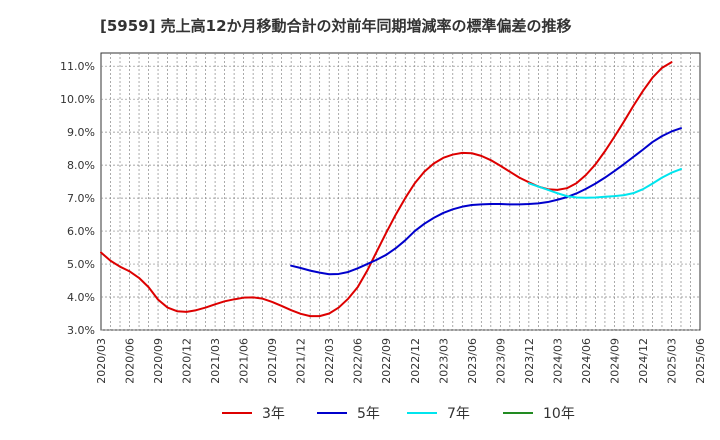  I want to click on x-tick-label: 2023/12, so click(529, 361).